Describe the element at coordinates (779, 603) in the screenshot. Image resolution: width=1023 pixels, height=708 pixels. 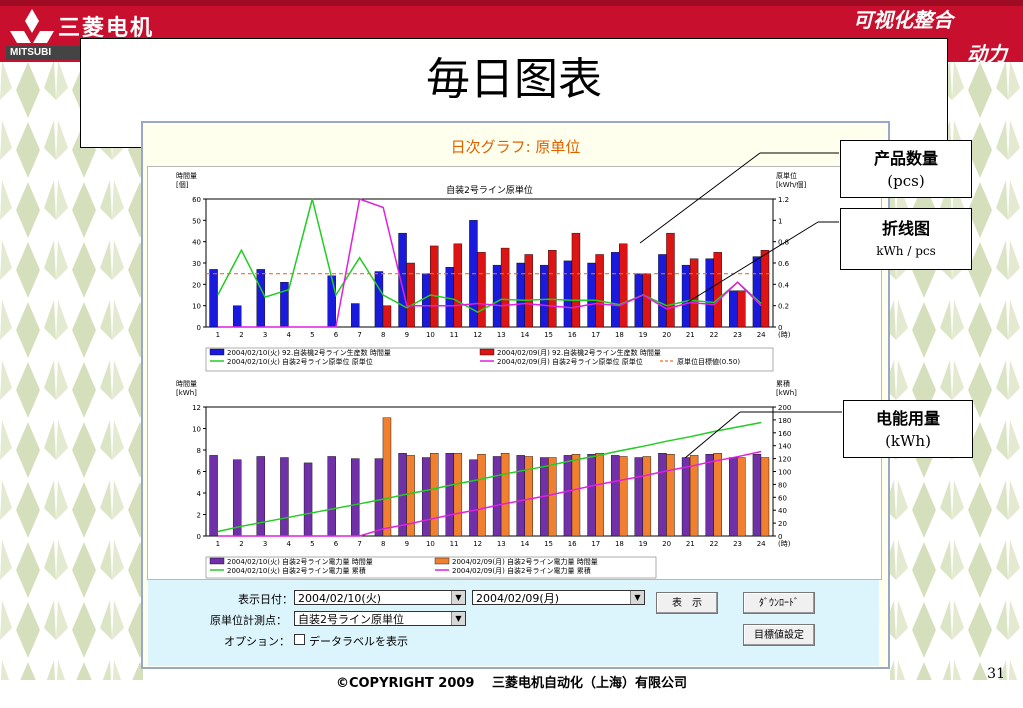
I see `download-button: ﾀﾞｳﾝﾛｰﾄﾞ` at that location.